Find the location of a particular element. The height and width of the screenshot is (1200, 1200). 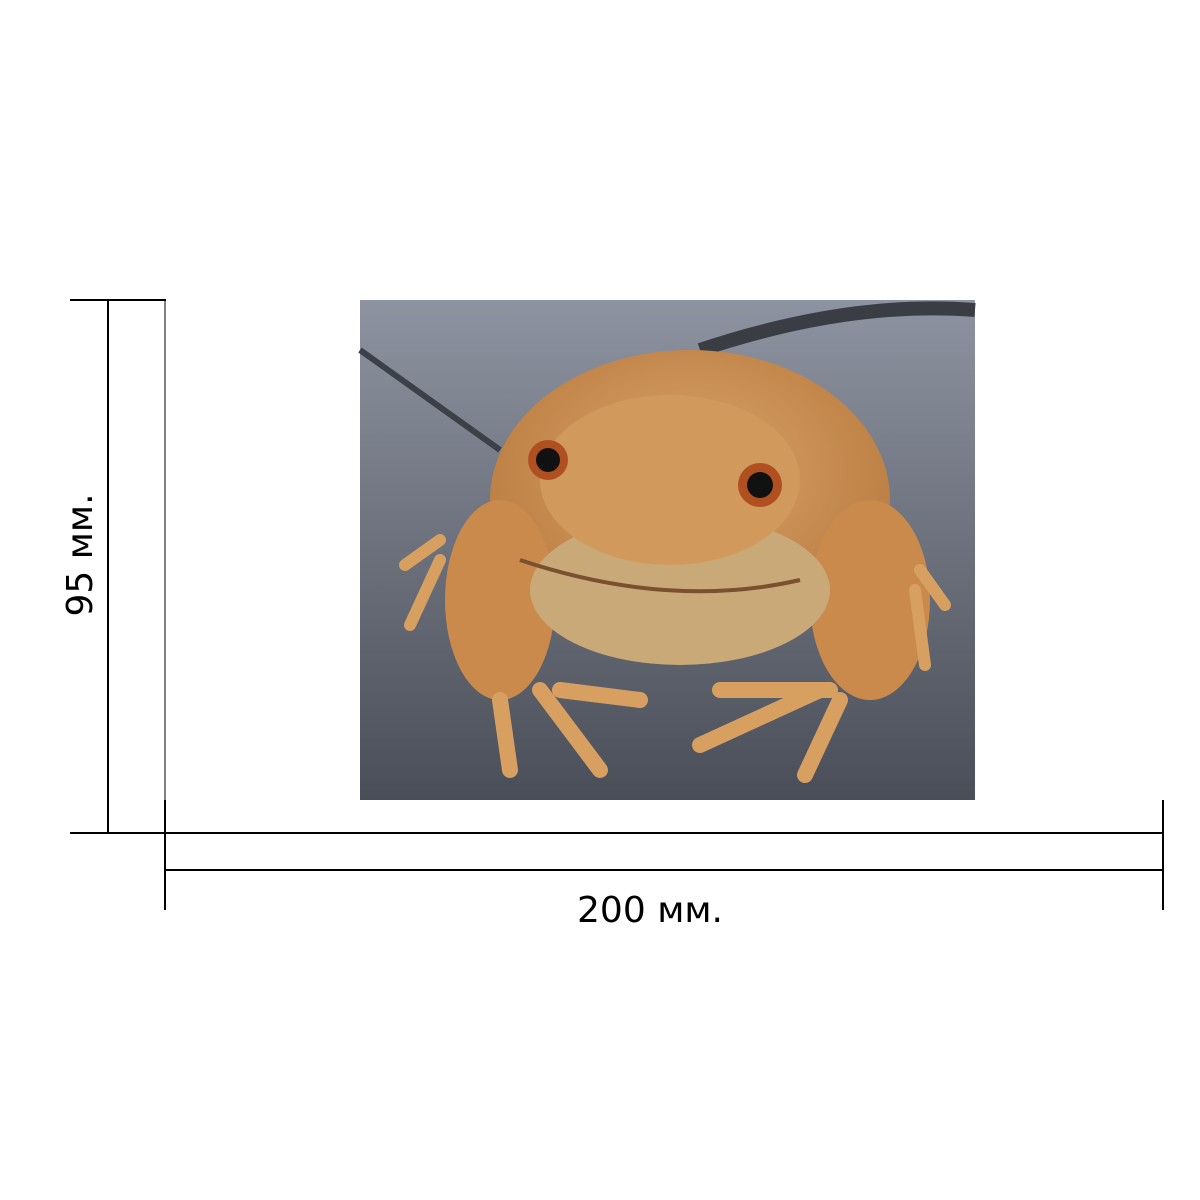

width-label: 200 мм. is located at coordinates (650, 910).